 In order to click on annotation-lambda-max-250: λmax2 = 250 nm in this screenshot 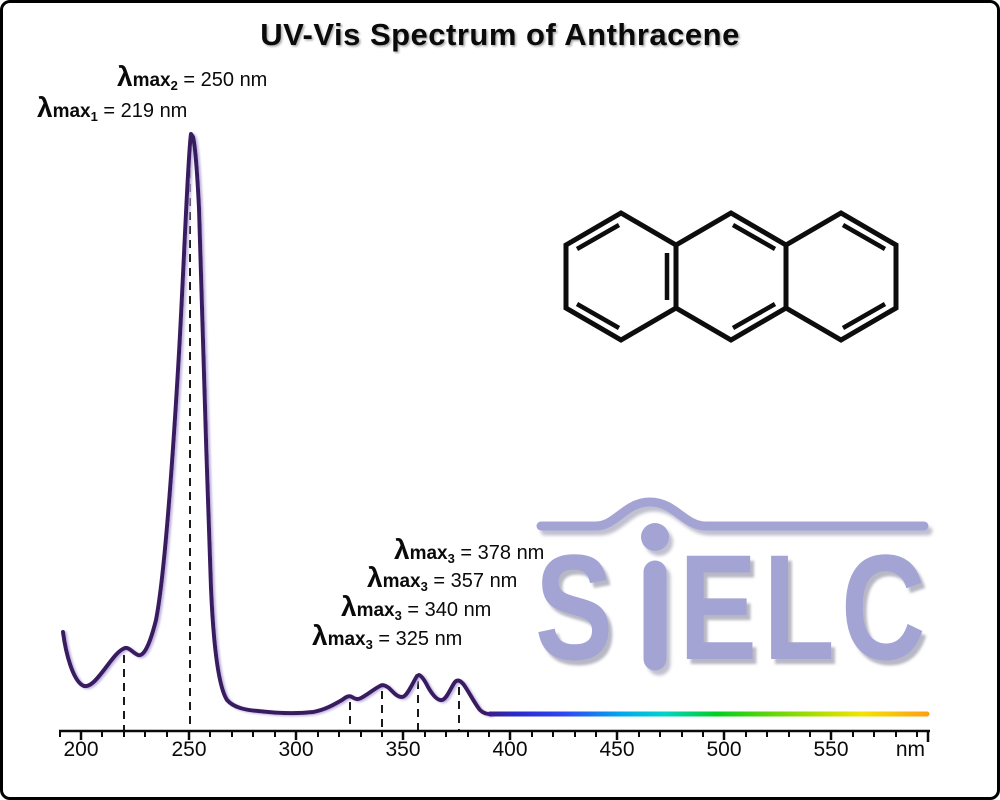, I will do `click(192, 77)`.